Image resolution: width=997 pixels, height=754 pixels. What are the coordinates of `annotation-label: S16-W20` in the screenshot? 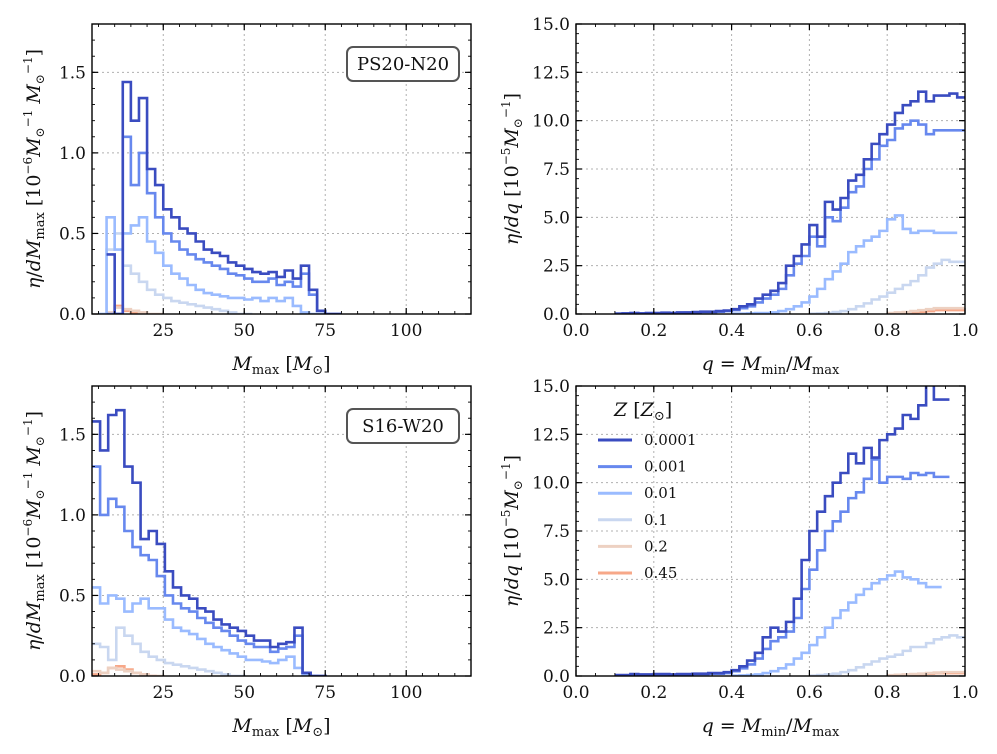 It's located at (403, 426).